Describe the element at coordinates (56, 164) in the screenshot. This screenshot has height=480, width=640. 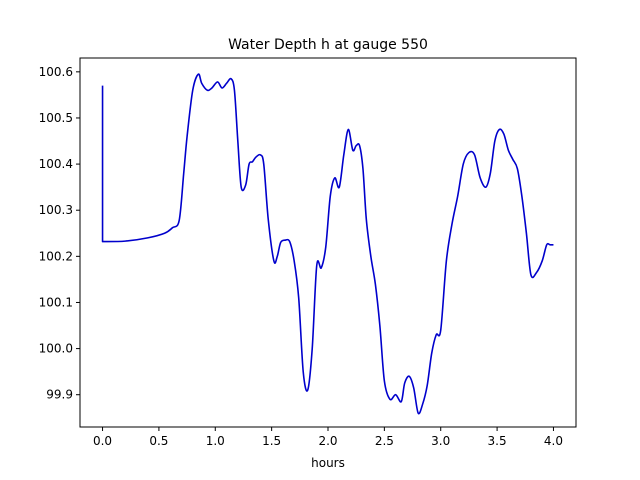
I see `y-tick-label: 100.4` at that location.